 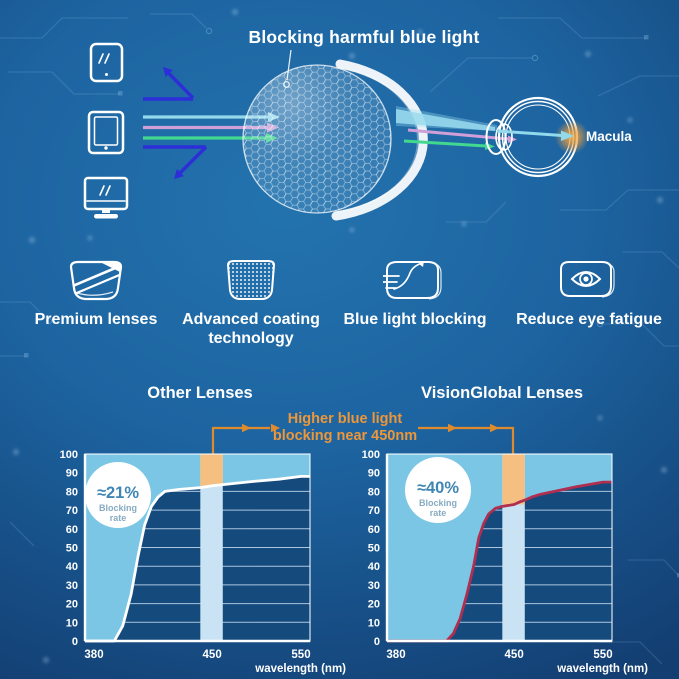 What do you see at coordinates (106, 197) in the screenshot?
I see `monitor-icon` at bounding box center [106, 197].